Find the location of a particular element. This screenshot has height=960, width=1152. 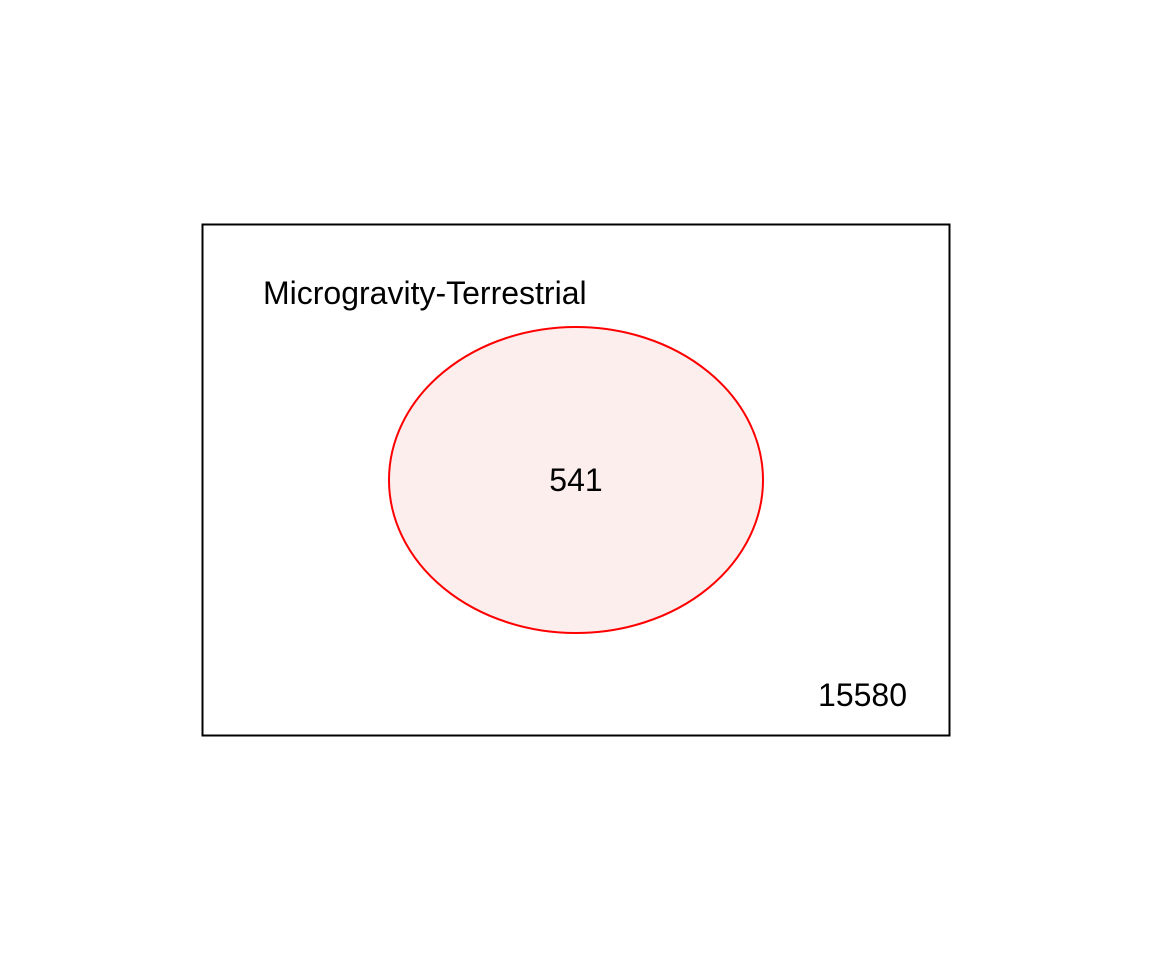

inside-count: 541 is located at coordinates (575, 480).